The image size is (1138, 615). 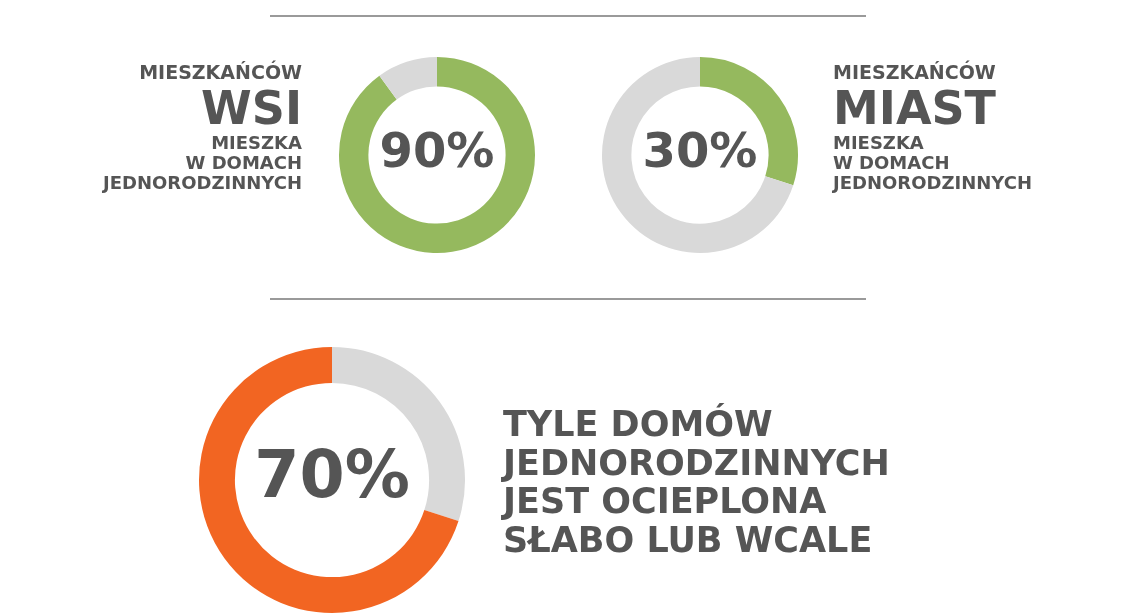 I want to click on text: WSI, so click(x=251, y=107).